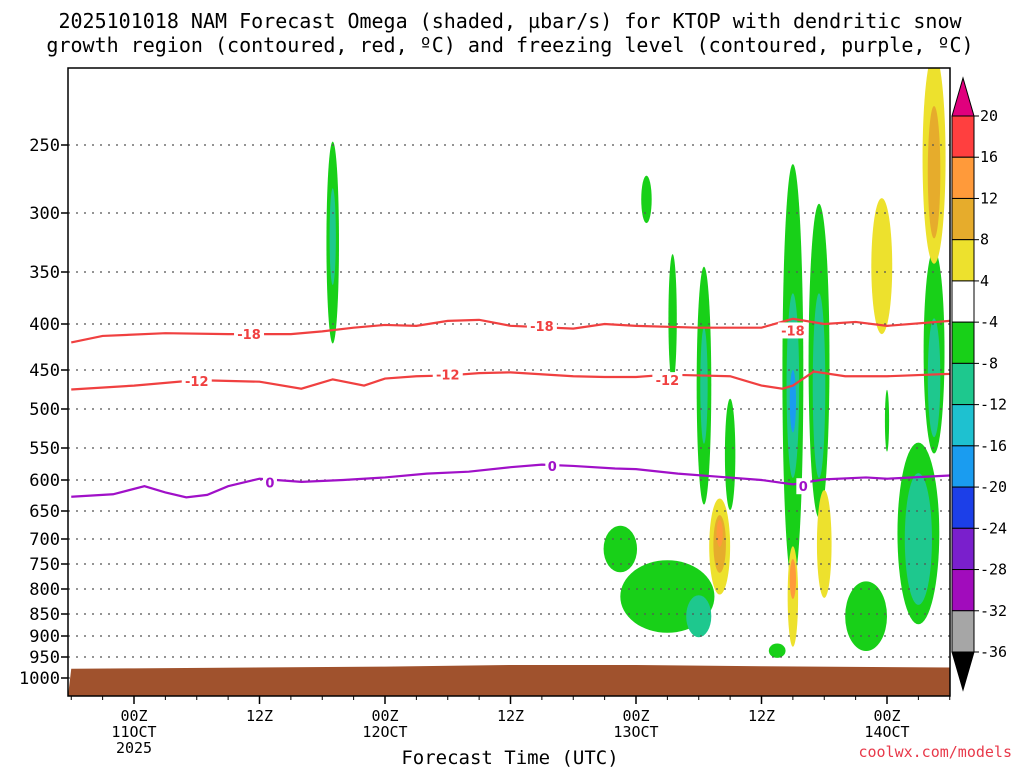  I want to click on y-tick-label-250: 250, so click(44, 146).